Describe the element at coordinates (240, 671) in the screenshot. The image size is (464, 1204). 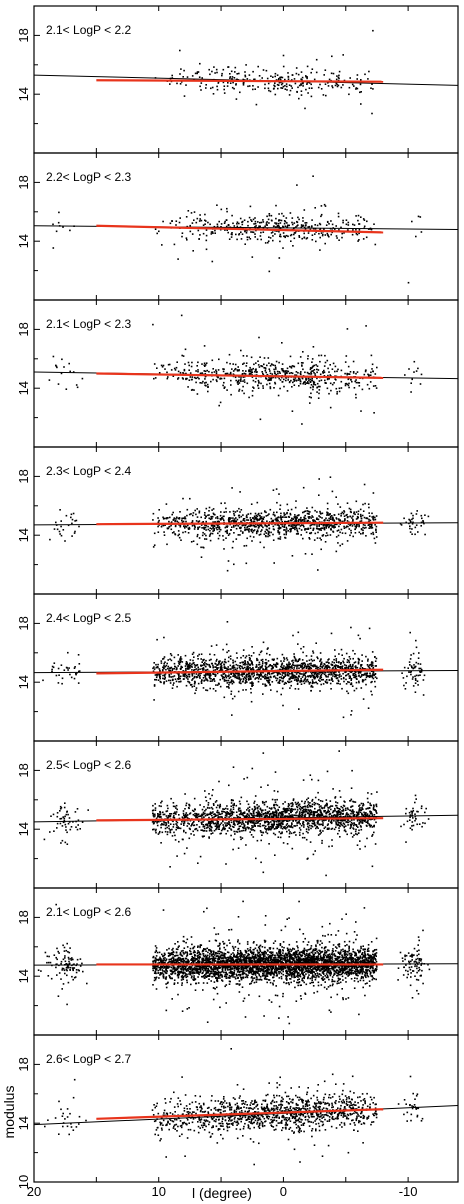
I see `red-fit-line` at that location.